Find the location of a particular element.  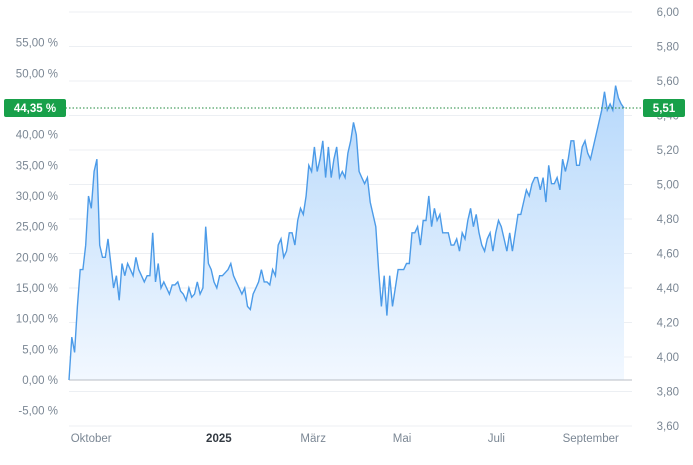

current-percent-label: 44,35 % is located at coordinates (35, 109).